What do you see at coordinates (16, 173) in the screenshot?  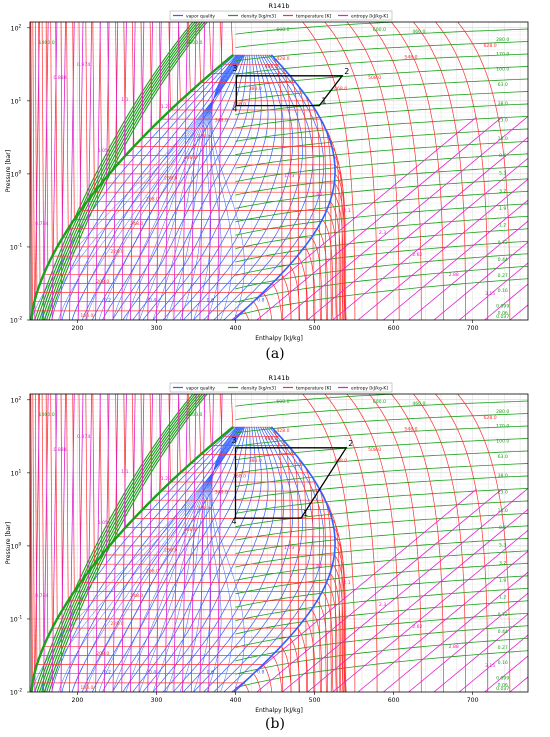 I see `y-tick-label: 10⁰` at bounding box center [16, 173].